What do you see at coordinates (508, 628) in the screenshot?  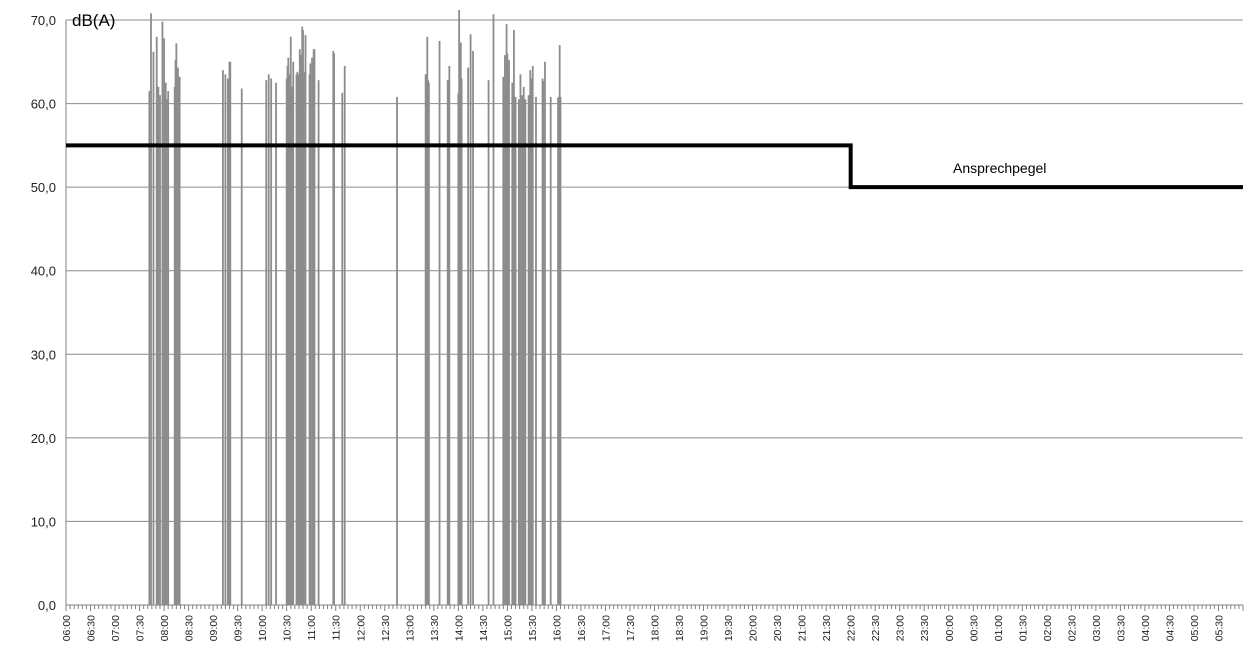 I see `x-tick-label: 15:00` at bounding box center [508, 628].